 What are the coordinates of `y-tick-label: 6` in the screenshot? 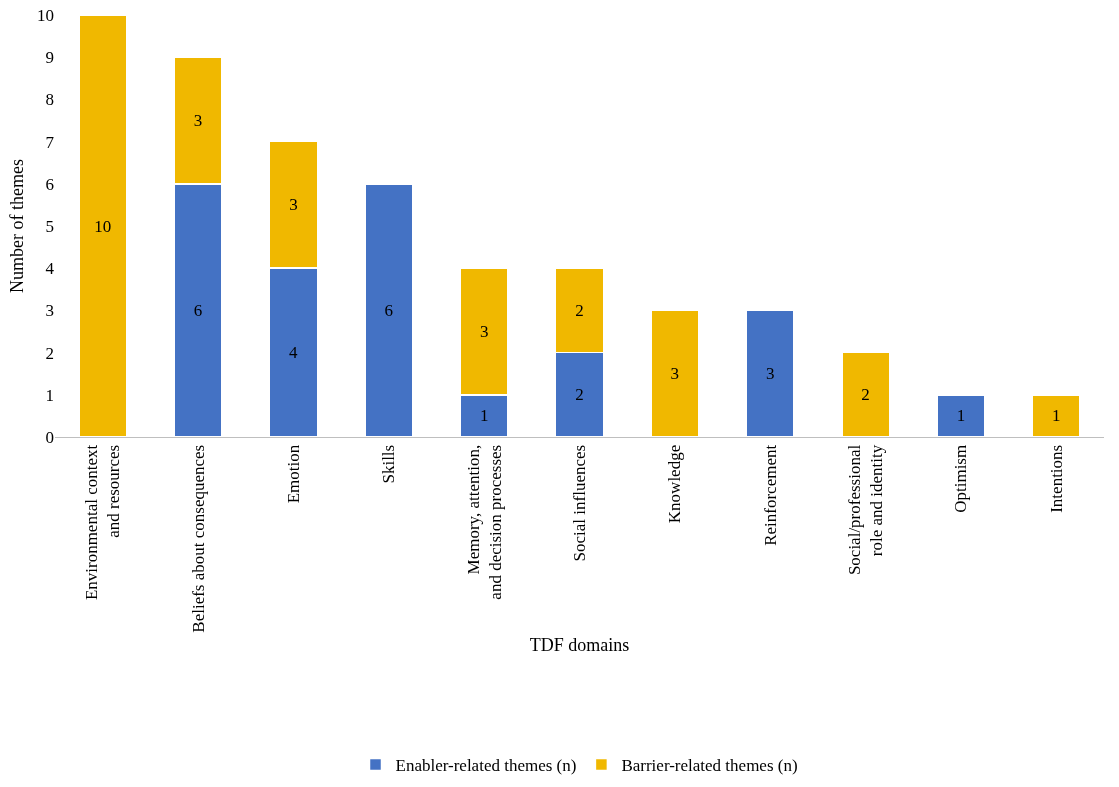 It's located at (49, 184).